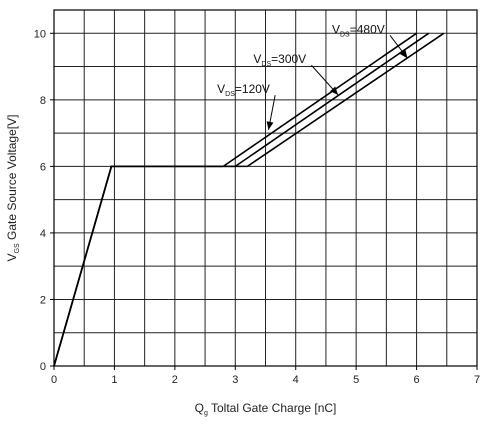 The width and height of the screenshot is (484, 424). What do you see at coordinates (296, 380) in the screenshot?
I see `x-tick-label: 4` at bounding box center [296, 380].